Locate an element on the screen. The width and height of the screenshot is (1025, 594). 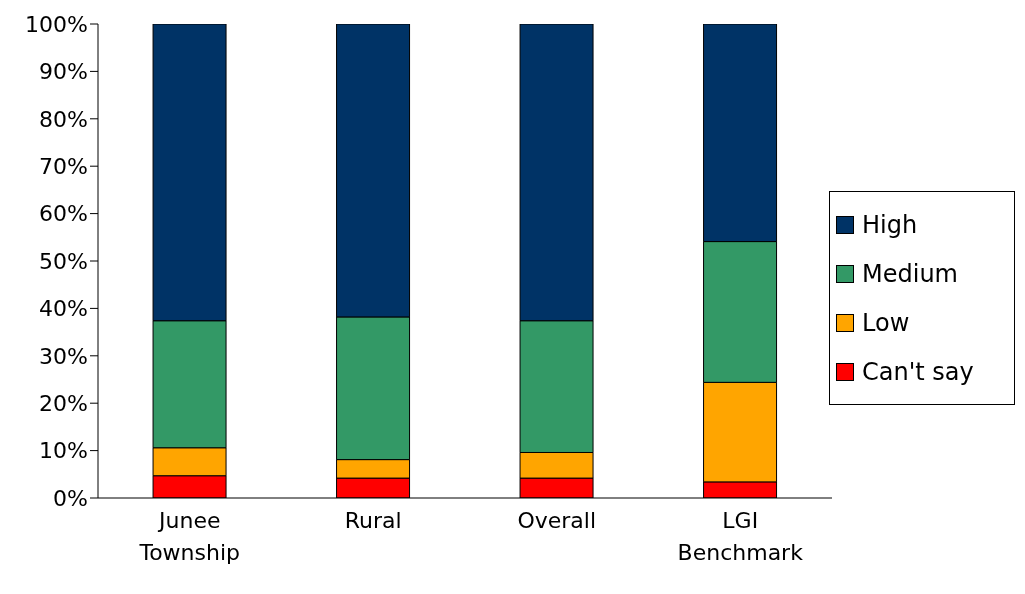
y-tick-label: 70% is located at coordinates (63, 167).